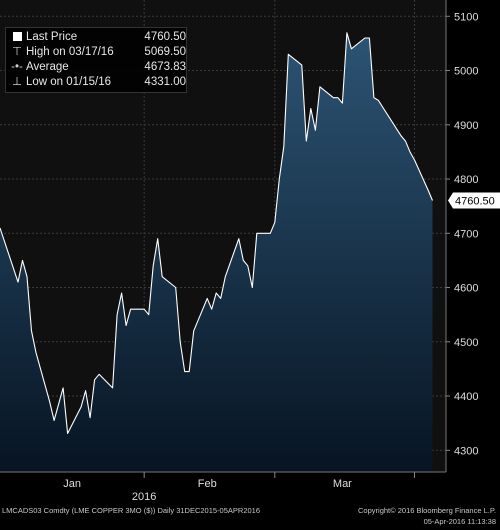  I want to click on y-tick-label: 4700, so click(466, 234).